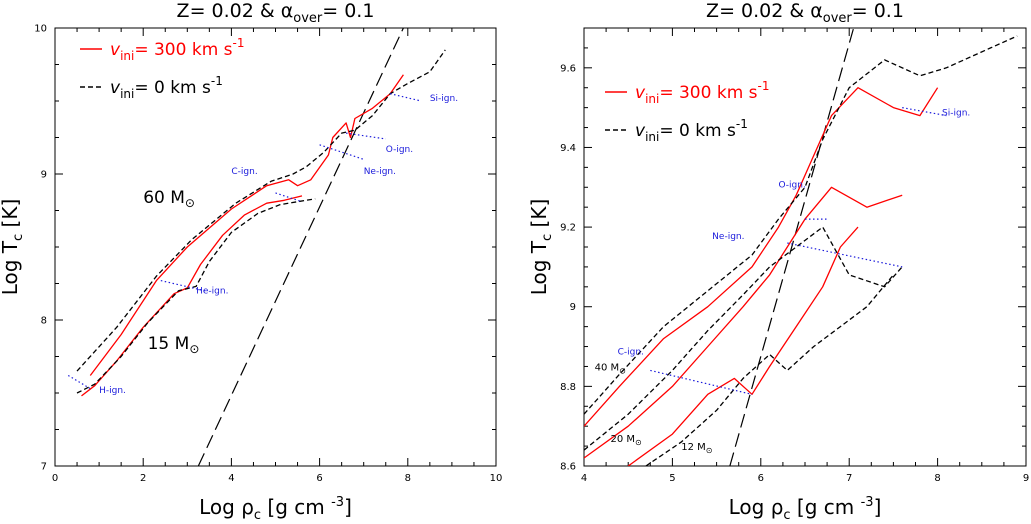 This screenshot has height=524, width=1031. Describe the element at coordinates (174, 345) in the screenshot. I see `mass-label: 15 M⊙` at that location.